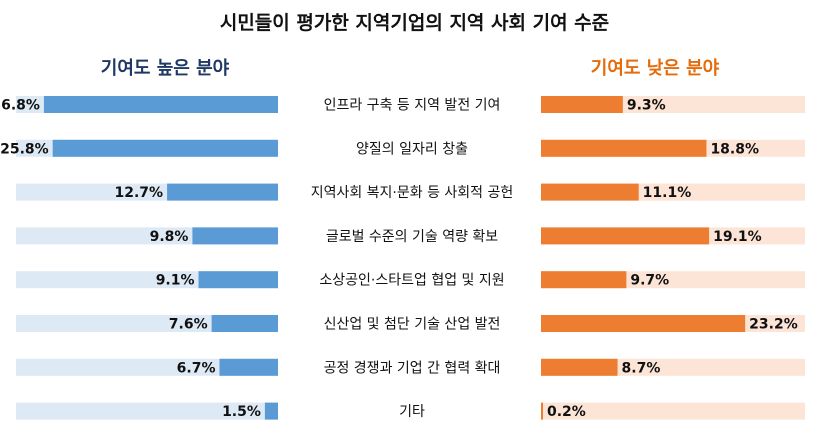 This screenshot has width=829, height=442. I want to click on left-value-label: 6.7%, so click(196, 368).